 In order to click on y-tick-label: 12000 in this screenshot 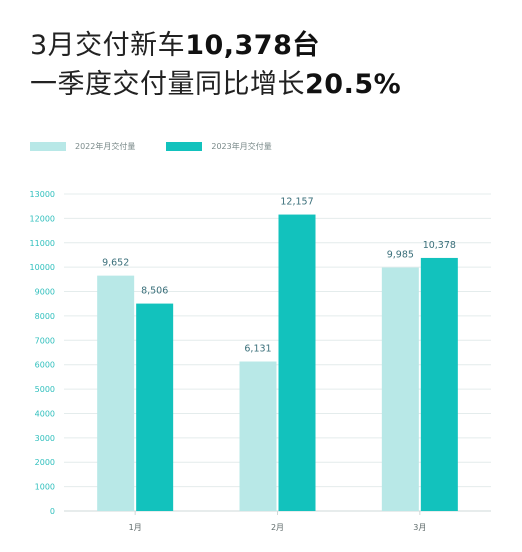, I will do `click(42, 218)`.